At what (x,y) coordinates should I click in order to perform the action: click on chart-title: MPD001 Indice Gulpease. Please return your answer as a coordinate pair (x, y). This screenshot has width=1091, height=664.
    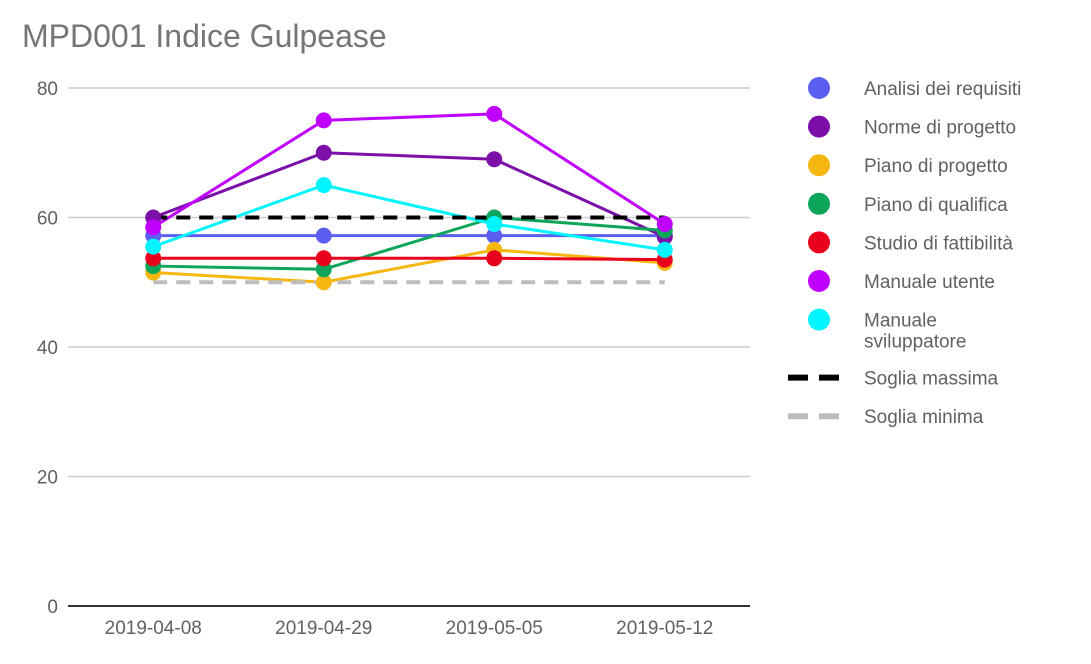
    Looking at the image, I should click on (204, 36).